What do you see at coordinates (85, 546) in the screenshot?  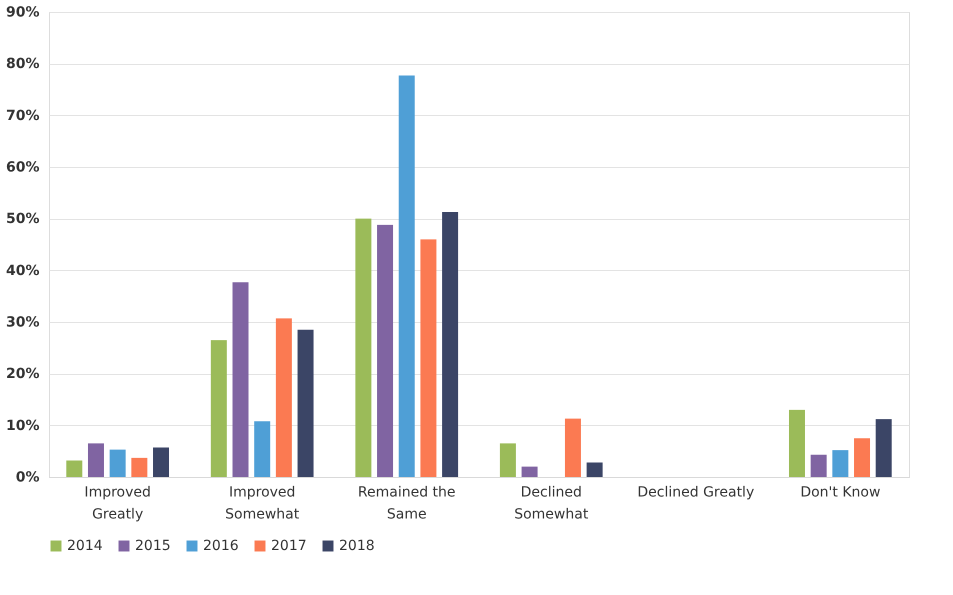 I see `legend-label: 2014` at bounding box center [85, 546].